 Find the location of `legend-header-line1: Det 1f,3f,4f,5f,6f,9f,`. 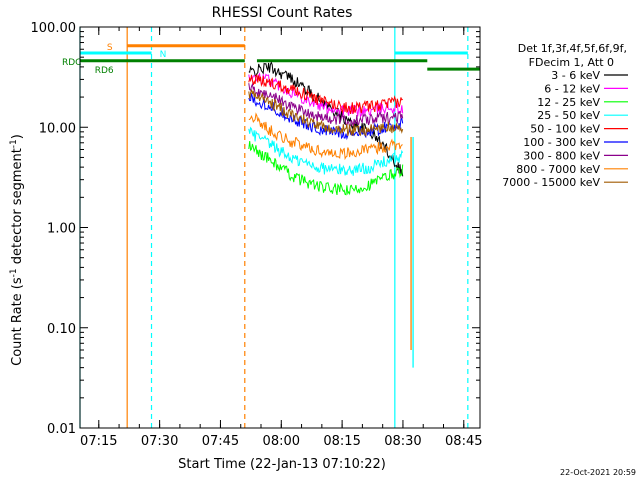

legend-header-line1: Det 1f,3f,4f,5f,6f,9f, is located at coordinates (572, 48).